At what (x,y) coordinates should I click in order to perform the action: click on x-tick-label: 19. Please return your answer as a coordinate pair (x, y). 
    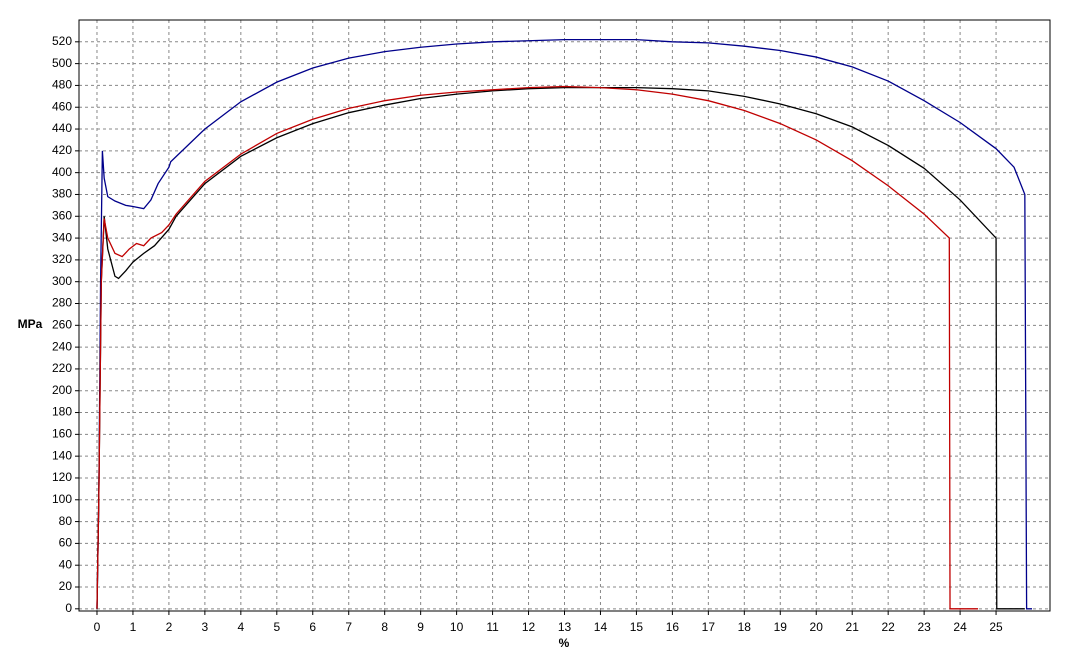
    Looking at the image, I should click on (781, 627).